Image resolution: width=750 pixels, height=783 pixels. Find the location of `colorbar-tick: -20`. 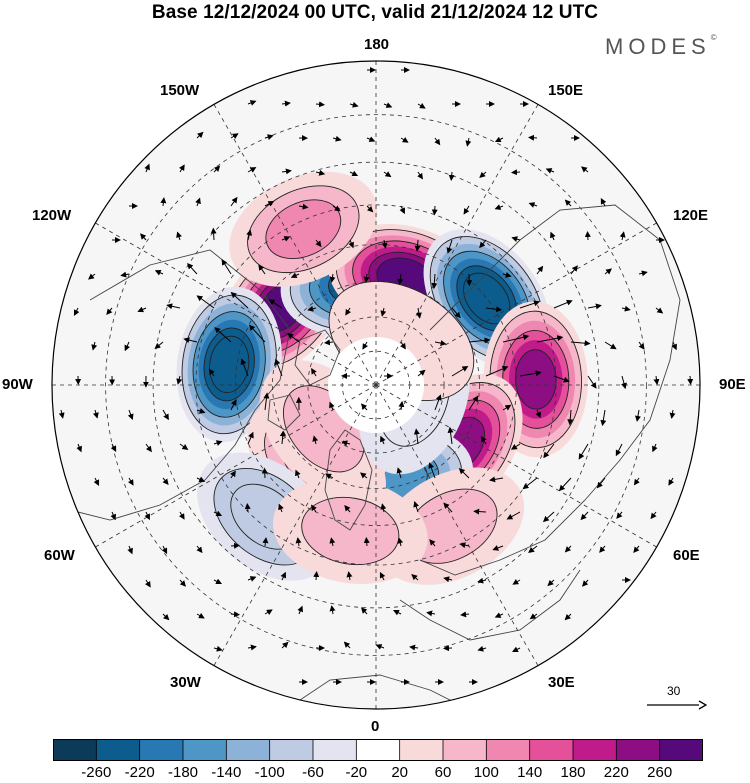

colorbar-tick: -20 is located at coordinates (356, 772).